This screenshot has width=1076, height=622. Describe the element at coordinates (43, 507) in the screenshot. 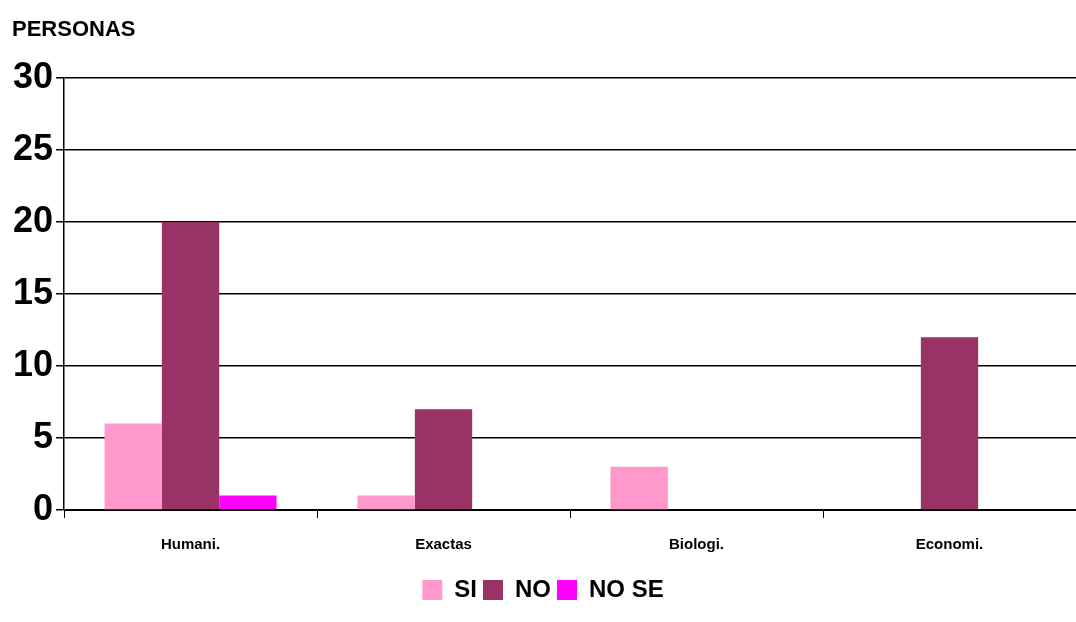

I see `y-tick-label: 0` at that location.